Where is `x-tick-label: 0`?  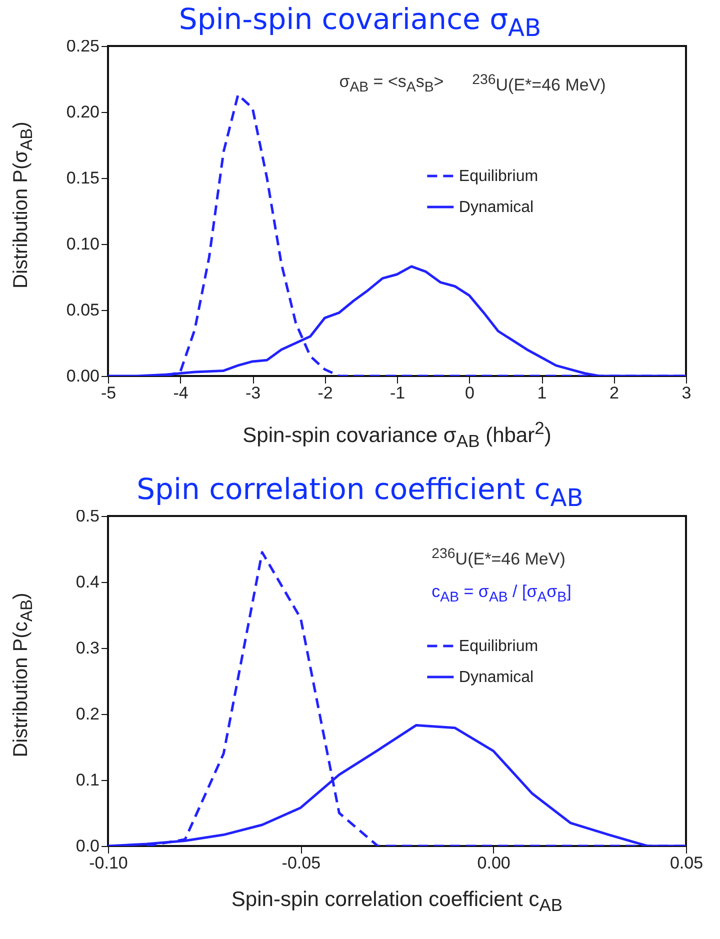
x-tick-label: 0 is located at coordinates (469, 393).